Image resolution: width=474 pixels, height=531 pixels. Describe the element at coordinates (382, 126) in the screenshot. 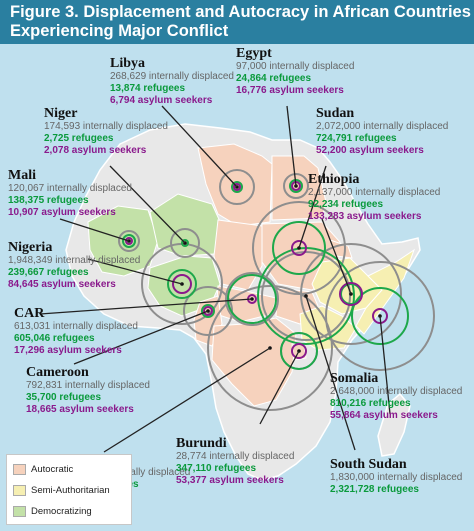

I see `idp-count: 2,072,000 internally displaced` at that location.